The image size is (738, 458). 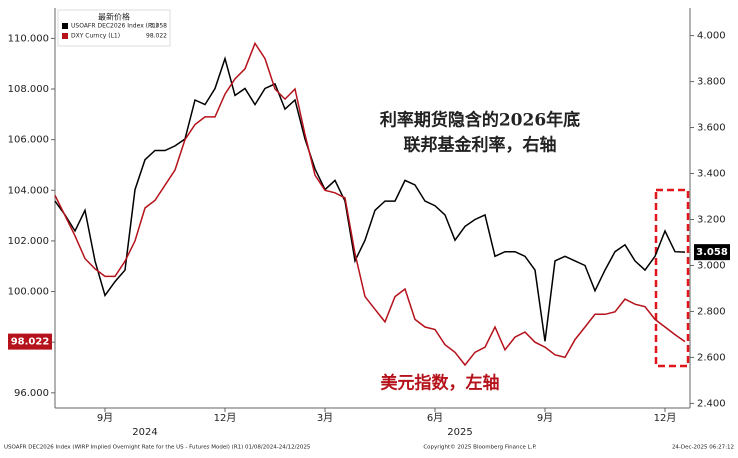 I want to click on legend-label: DXY Curncy (L1), so click(x=95, y=36).